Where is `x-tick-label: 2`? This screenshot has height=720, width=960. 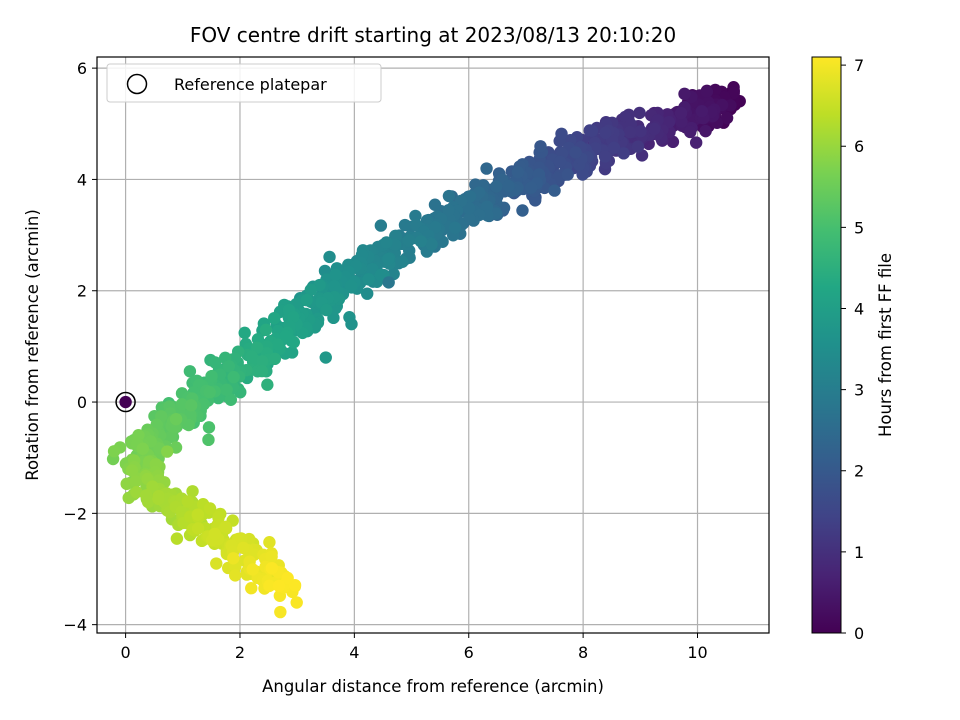 x-tick-label: 2 is located at coordinates (240, 652).